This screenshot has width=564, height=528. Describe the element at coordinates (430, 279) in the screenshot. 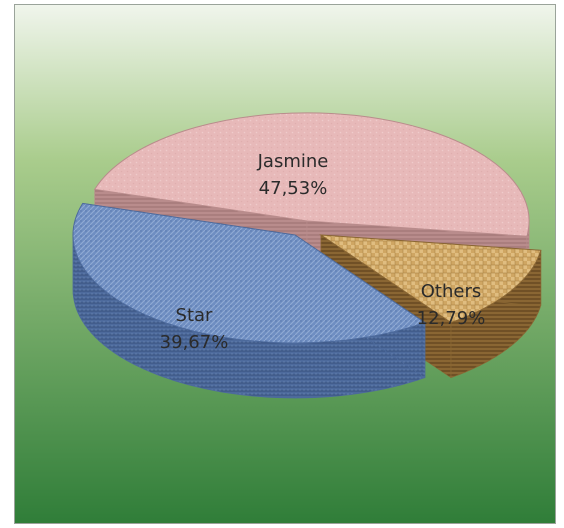

I see `pie-slice-top-others` at that location.